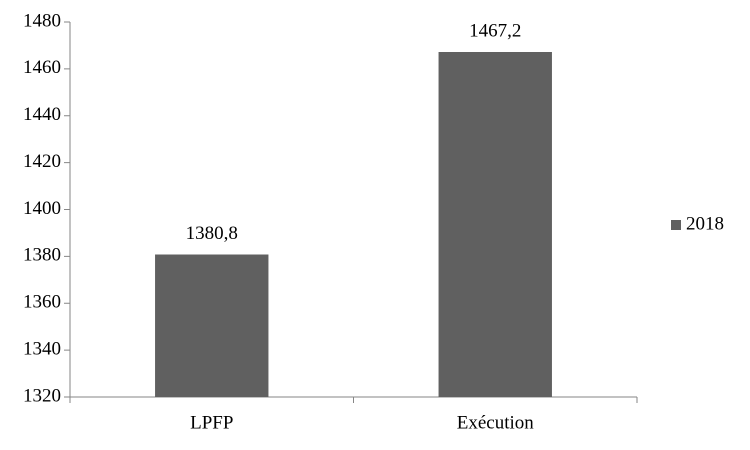  Describe the element at coordinates (676, 225) in the screenshot. I see `legend-swatch` at that location.